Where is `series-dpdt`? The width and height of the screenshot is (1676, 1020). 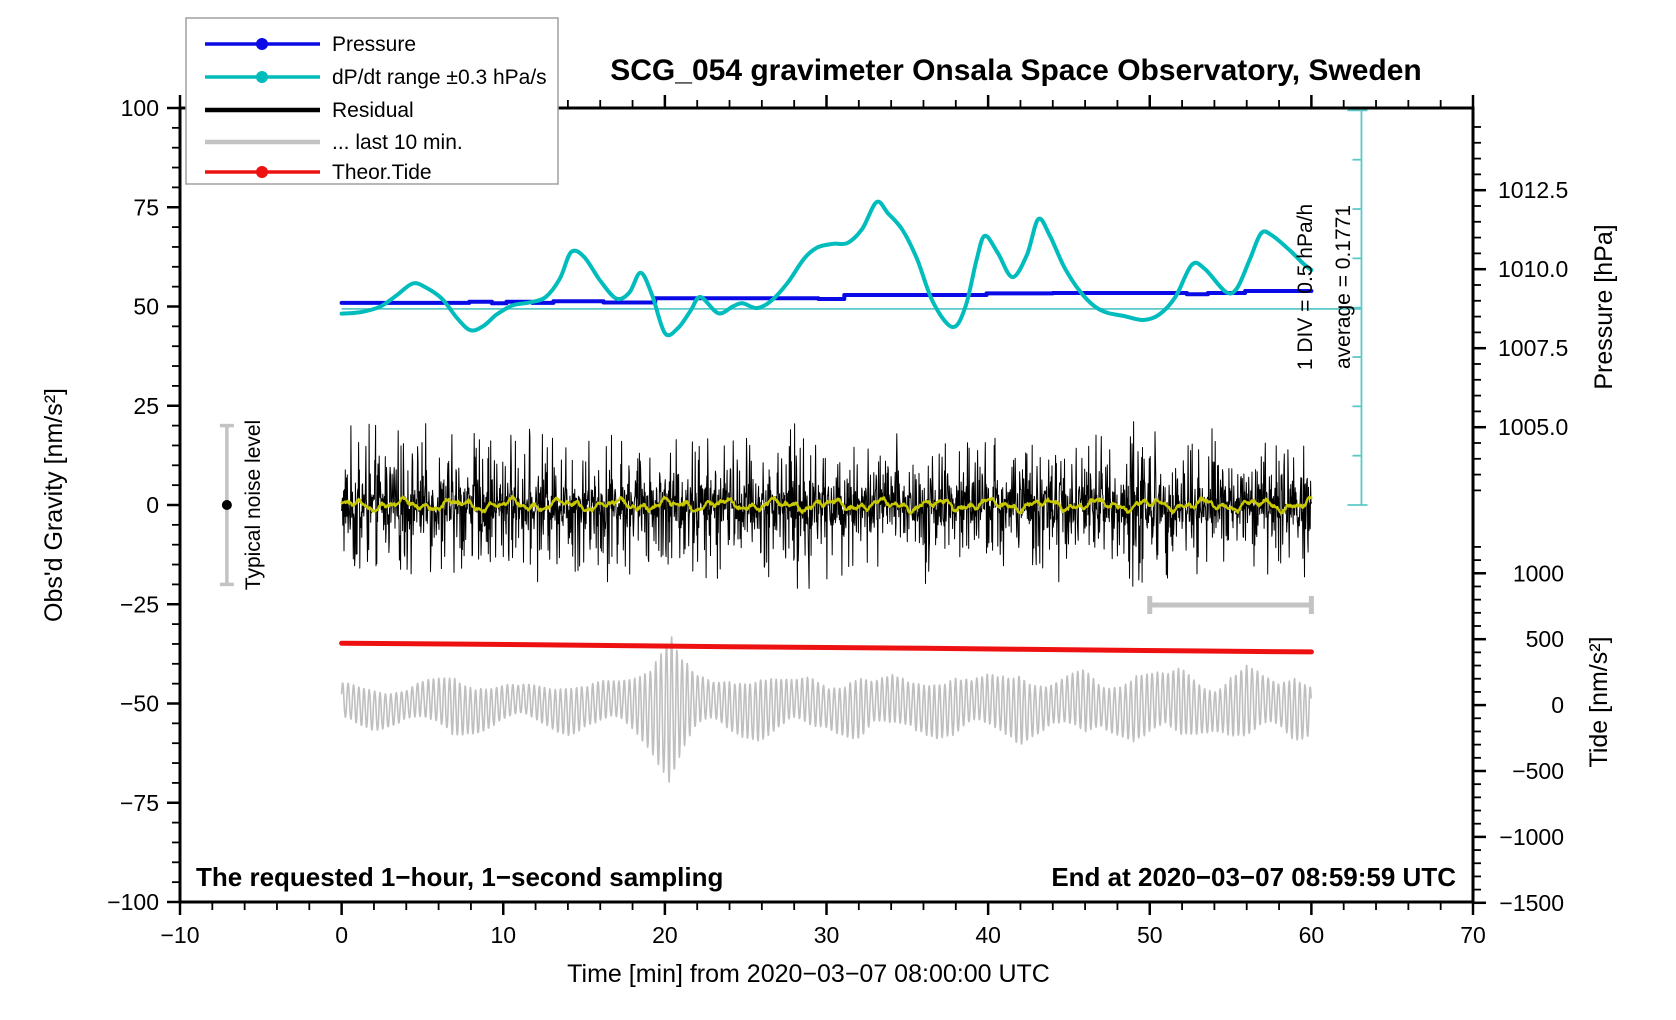
series-dpdt is located at coordinates (826, 268).